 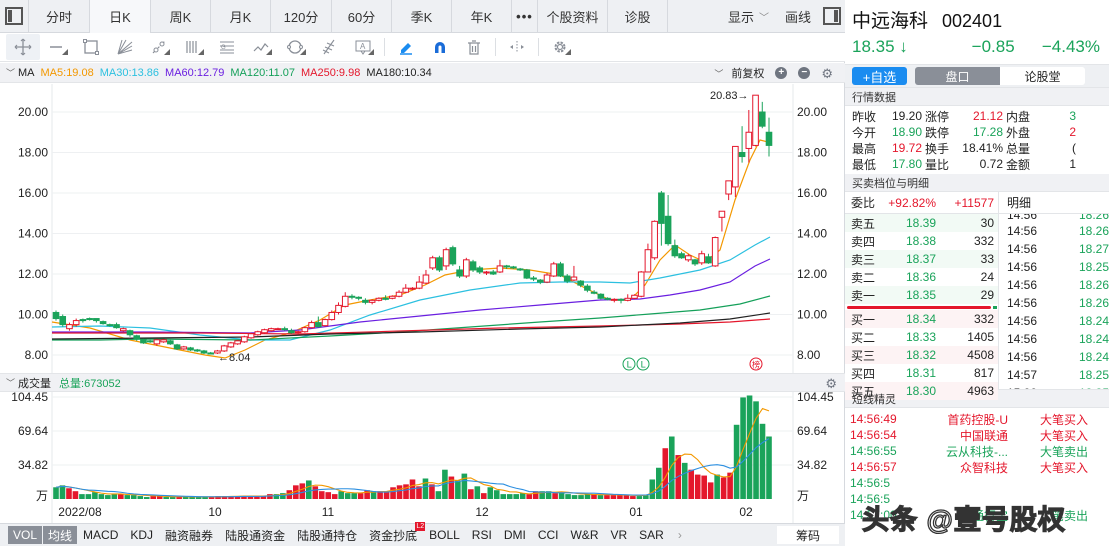 I want to click on tab-forum: 论股堂, so click(x=1042, y=76).